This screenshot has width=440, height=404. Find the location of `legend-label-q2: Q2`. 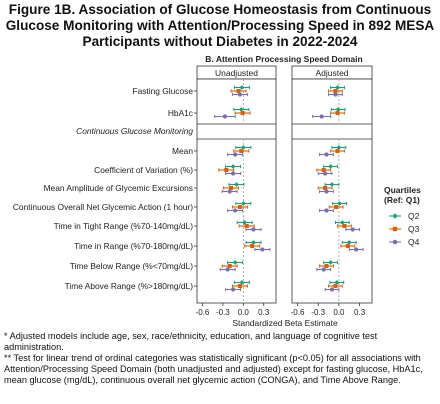

legend-label-q2: Q2 is located at coordinates (414, 216).